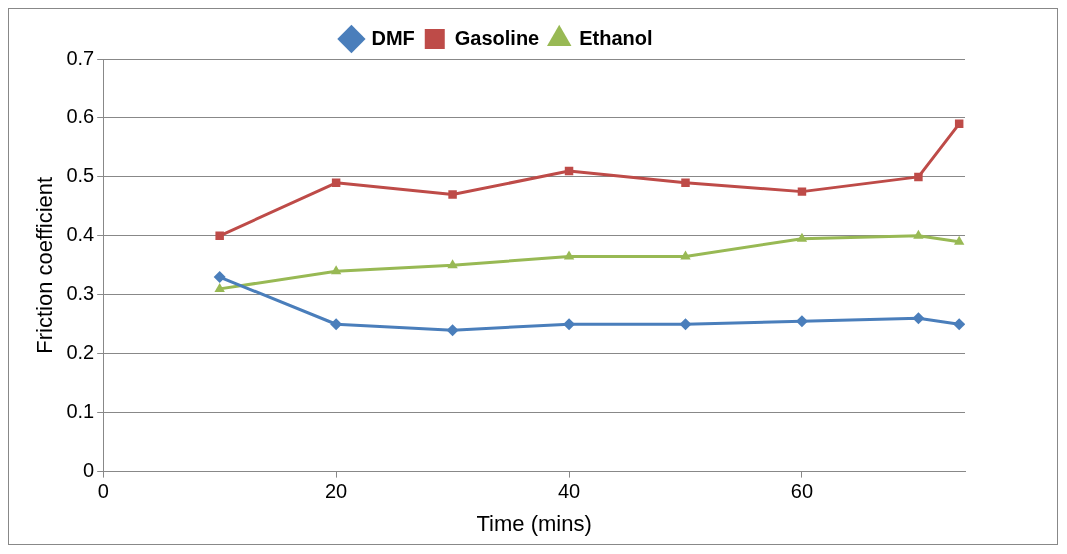  I want to click on legend-label: Ethanol, so click(616, 37).